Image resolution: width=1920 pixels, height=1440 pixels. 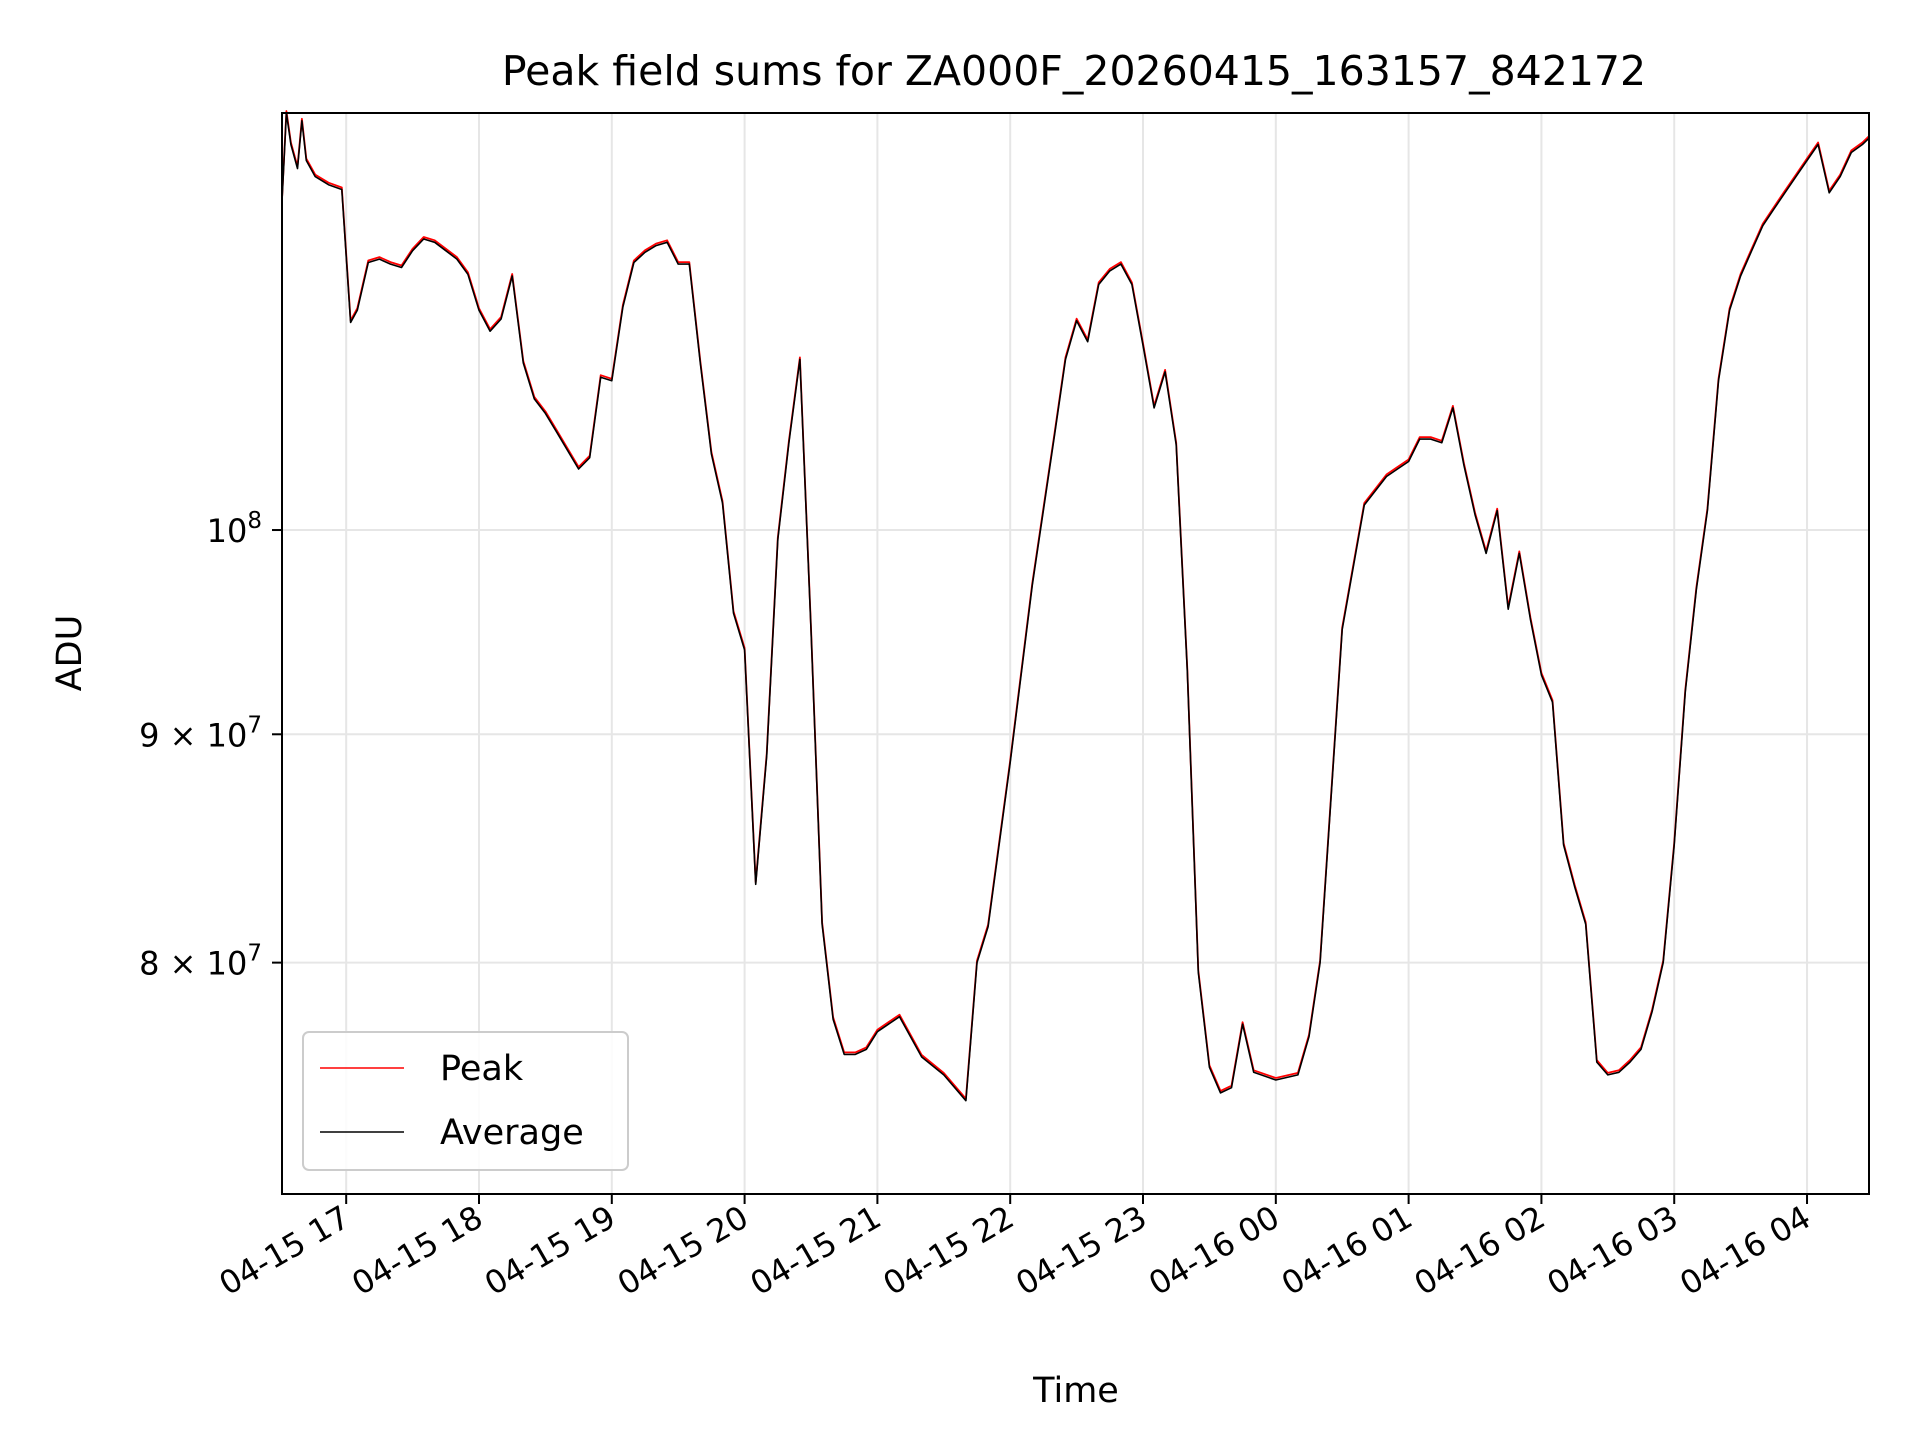 I want to click on y-tick-label: 8 × 107, so click(x=200, y=962).